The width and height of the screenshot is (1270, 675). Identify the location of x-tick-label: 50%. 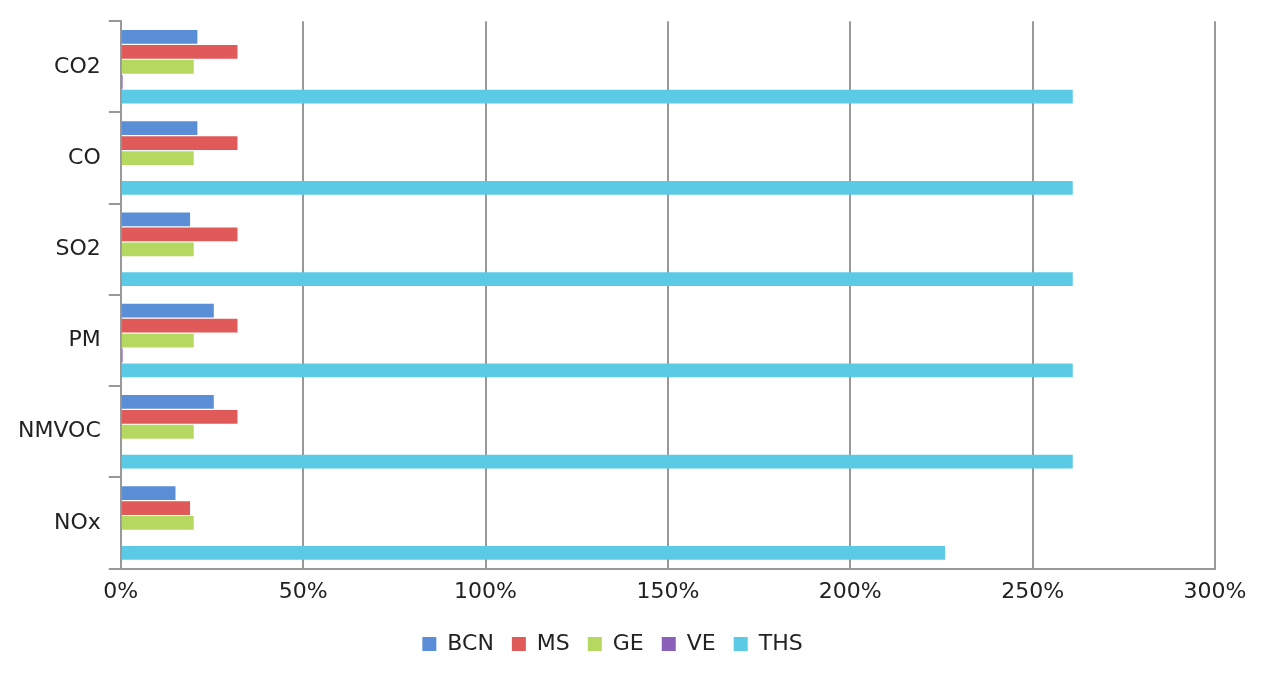
(303, 590).